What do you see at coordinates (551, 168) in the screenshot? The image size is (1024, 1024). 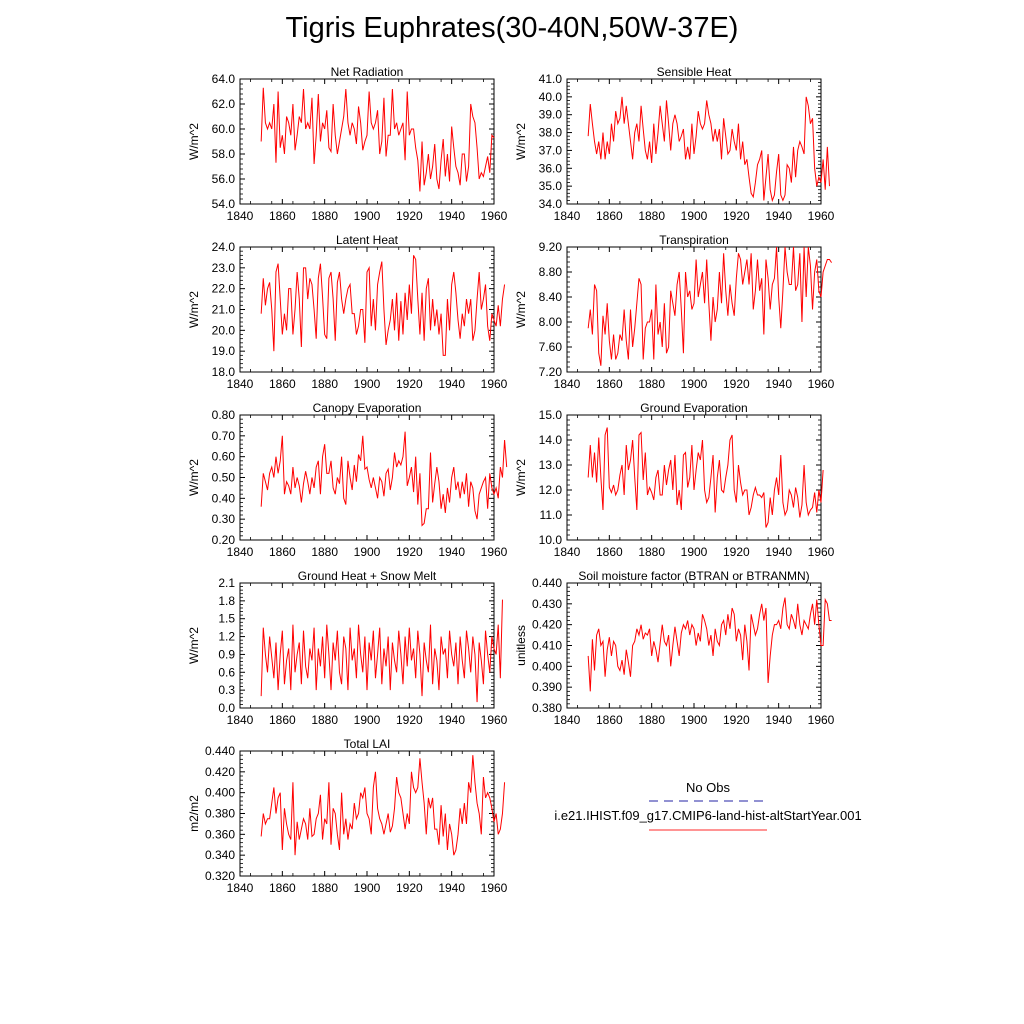 I see `y-tick-label: 36.0` at bounding box center [551, 168].